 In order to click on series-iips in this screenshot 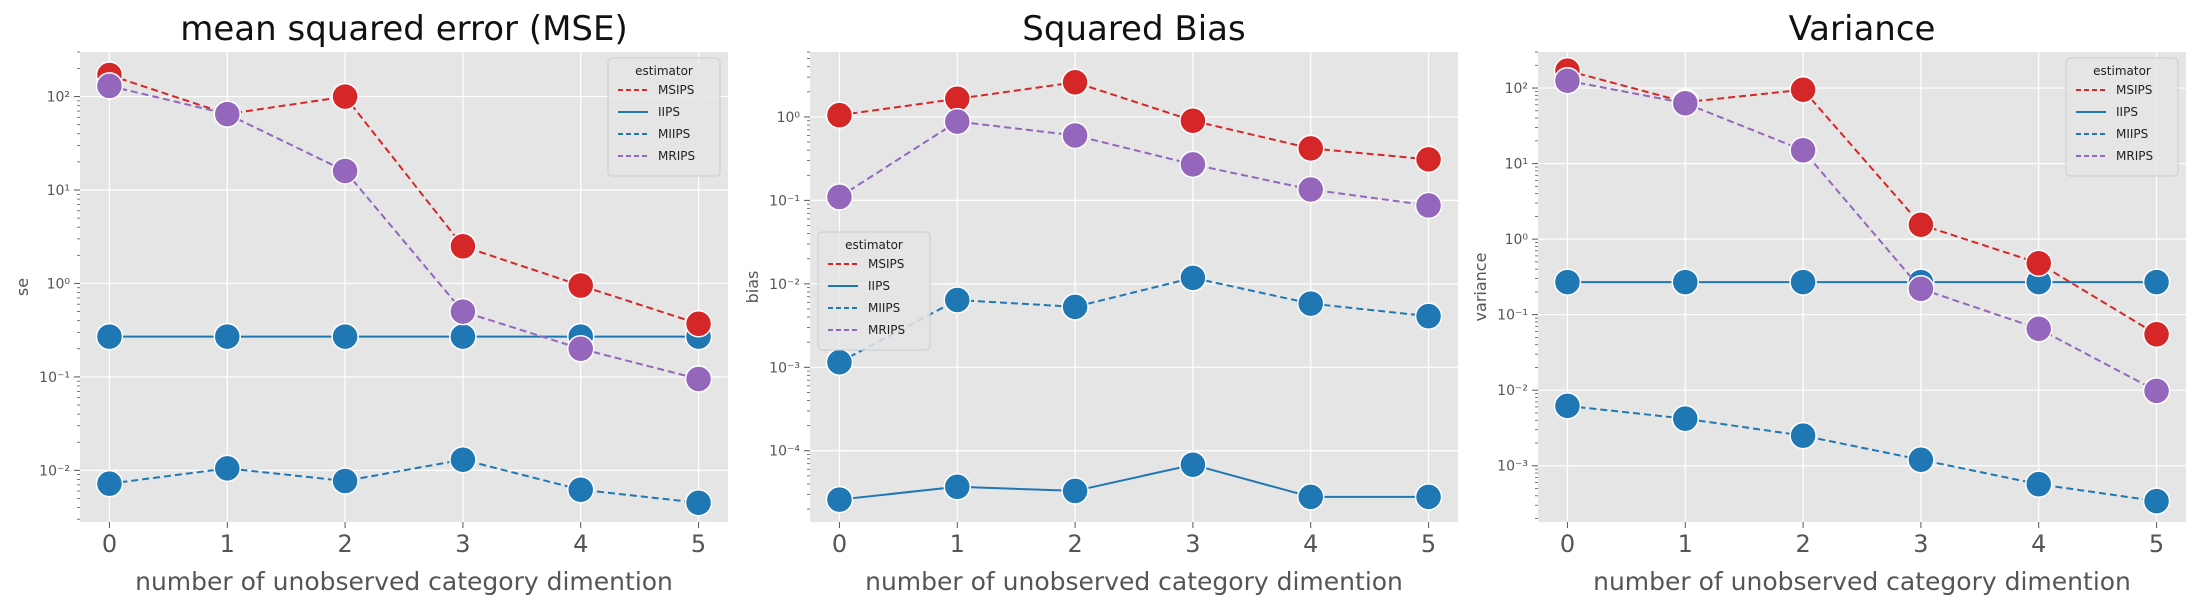, I will do `click(1862, 282)`.